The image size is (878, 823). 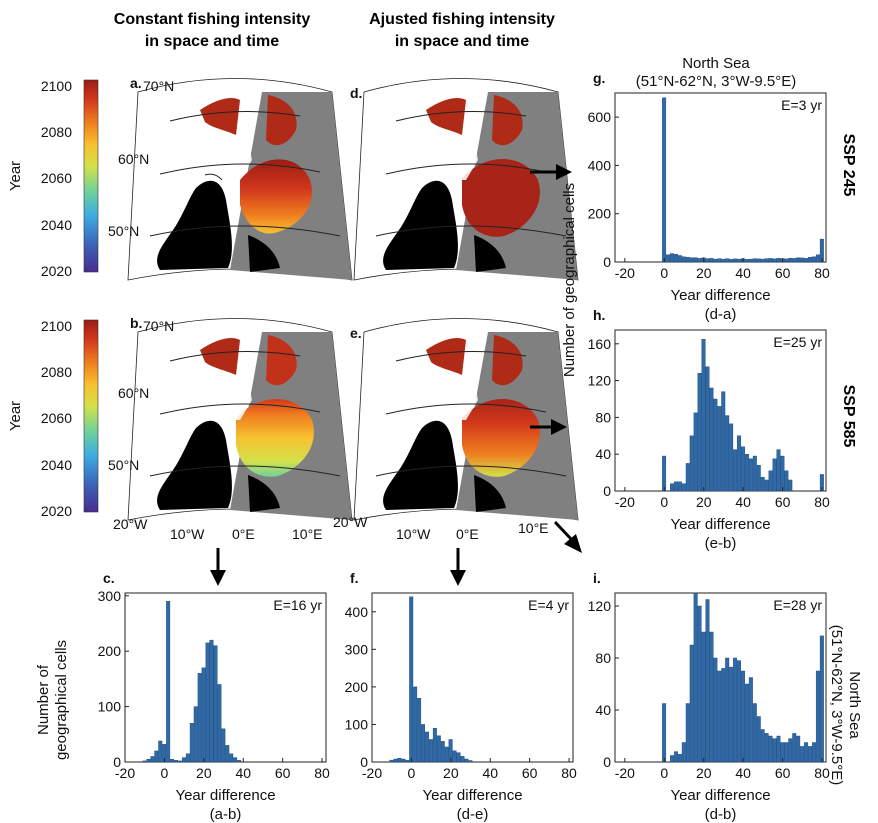 I want to click on arrow-down-icon, so click(x=218, y=567).